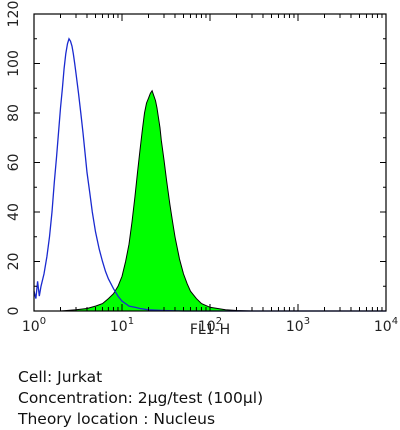  Describe the element at coordinates (210, 325) in the screenshot. I see `x-tick-label: 102` at that location.